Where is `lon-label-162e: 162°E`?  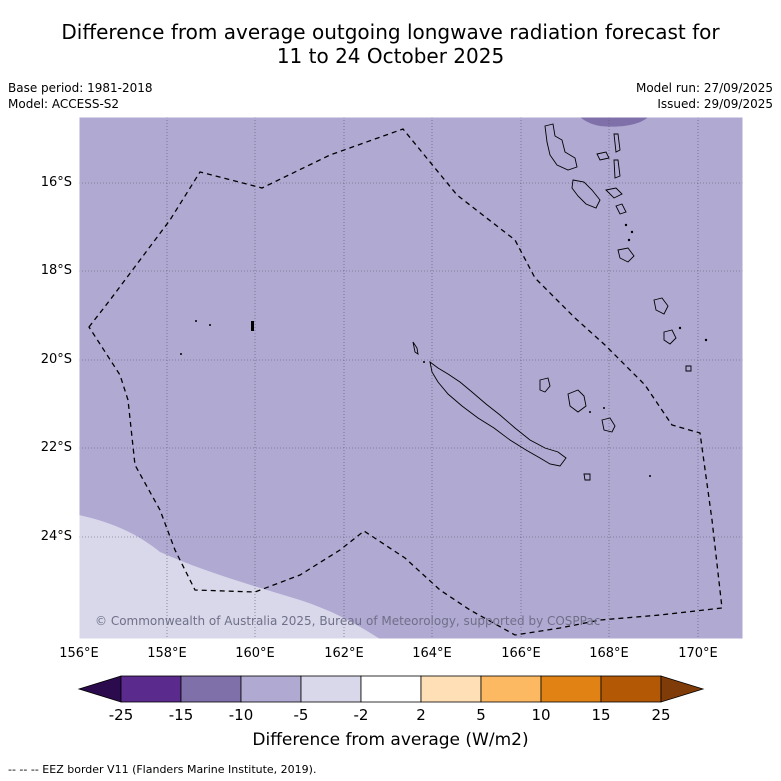 lon-label-162e: 162°E is located at coordinates (344, 653).